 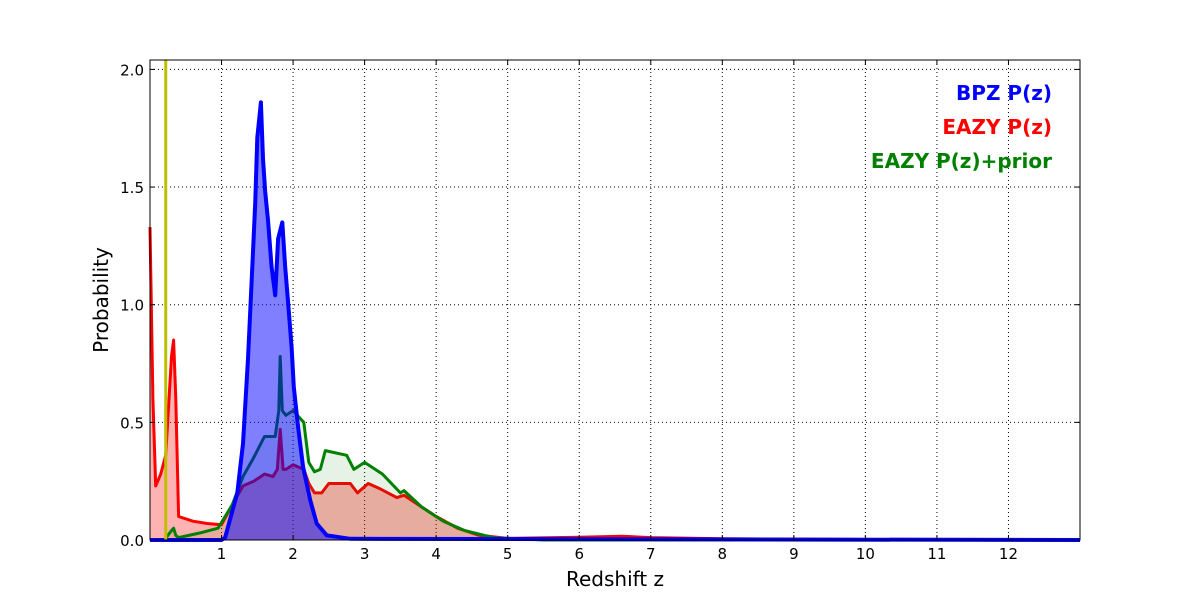 What do you see at coordinates (101, 300) in the screenshot?
I see `y-axis-label: Probability` at bounding box center [101, 300].